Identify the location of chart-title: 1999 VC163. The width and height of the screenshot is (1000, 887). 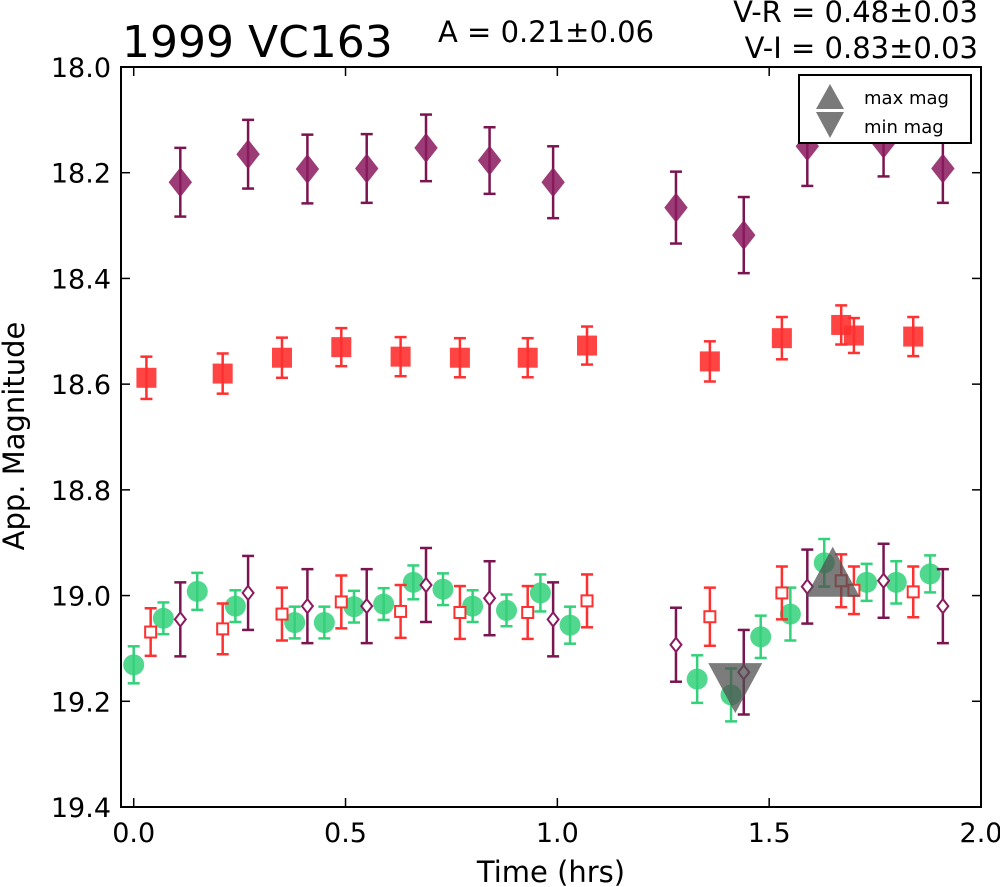
(257, 42).